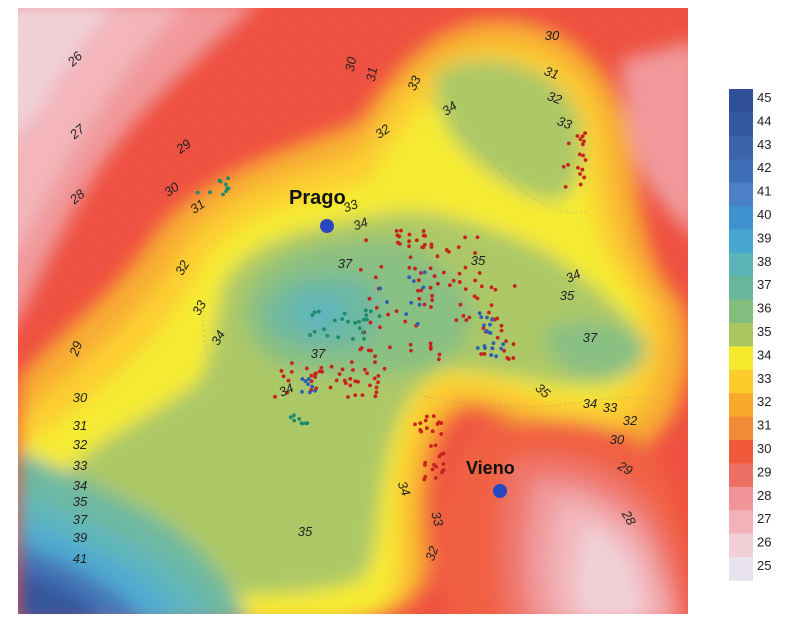 The width and height of the screenshot is (791, 624). Describe the element at coordinates (764, 144) in the screenshot. I see `legend-value: 43` at that location.